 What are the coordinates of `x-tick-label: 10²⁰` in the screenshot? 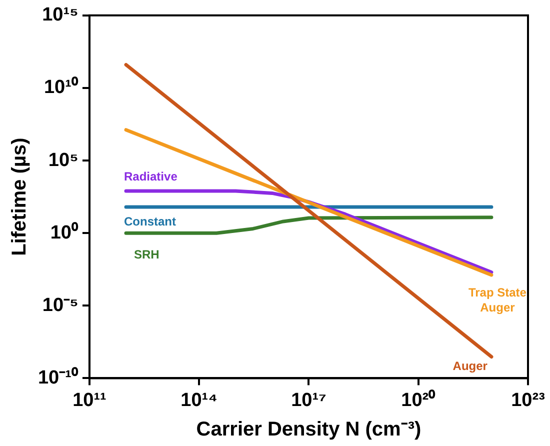 It's located at (418, 399).